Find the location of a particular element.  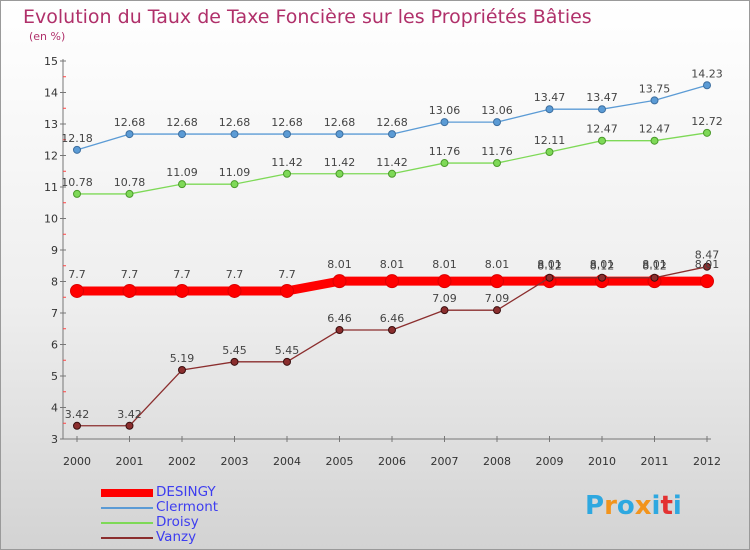

y-tick-label: 6 is located at coordinates (54, 345).